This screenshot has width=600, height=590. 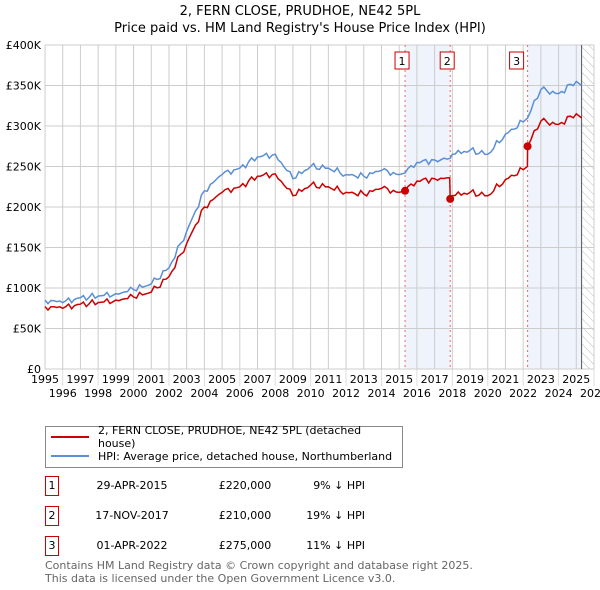 What do you see at coordinates (339, 485) in the screenshot?
I see `sale-hpi-diff: 9% ↓ HPI` at bounding box center [339, 485].